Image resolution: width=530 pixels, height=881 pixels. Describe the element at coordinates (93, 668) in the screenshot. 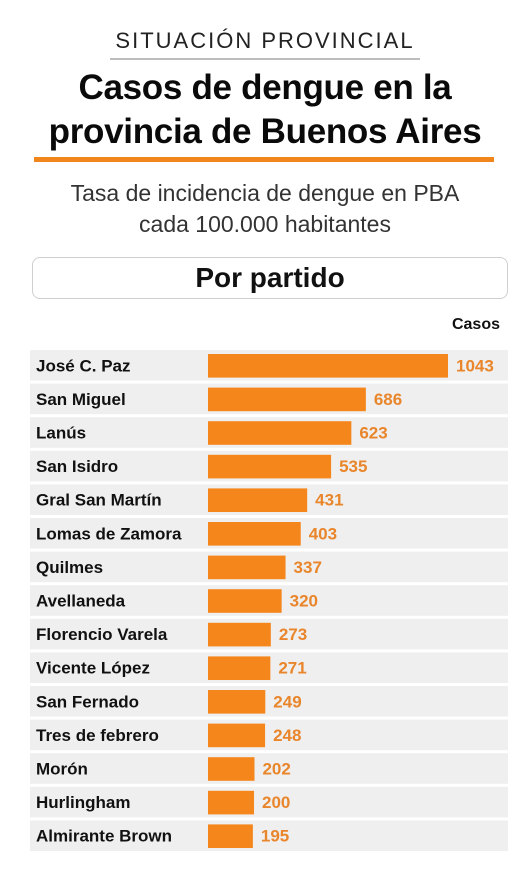

I see `category-label: Vicente López` at that location.